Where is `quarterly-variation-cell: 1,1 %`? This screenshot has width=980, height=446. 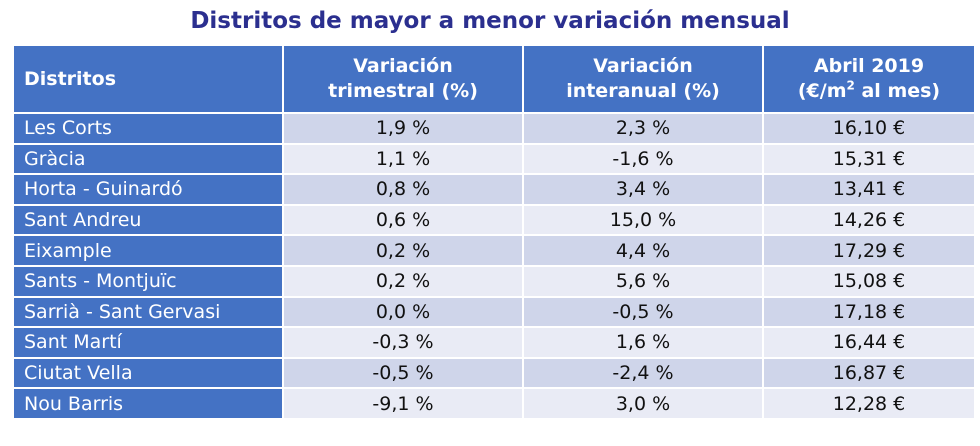
quarterly-variation-cell: 1,1 % is located at coordinates (403, 159).